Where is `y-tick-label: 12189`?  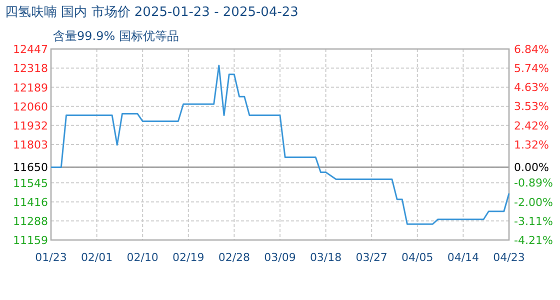 y-tick-label: 12189 is located at coordinates (30, 87).